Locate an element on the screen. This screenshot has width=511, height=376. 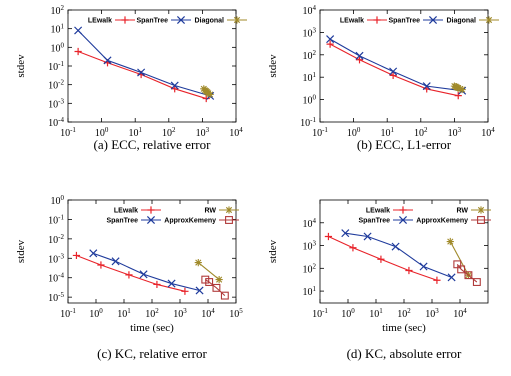
panel-caption: (c) KC, relative error is located at coordinates (152, 353).